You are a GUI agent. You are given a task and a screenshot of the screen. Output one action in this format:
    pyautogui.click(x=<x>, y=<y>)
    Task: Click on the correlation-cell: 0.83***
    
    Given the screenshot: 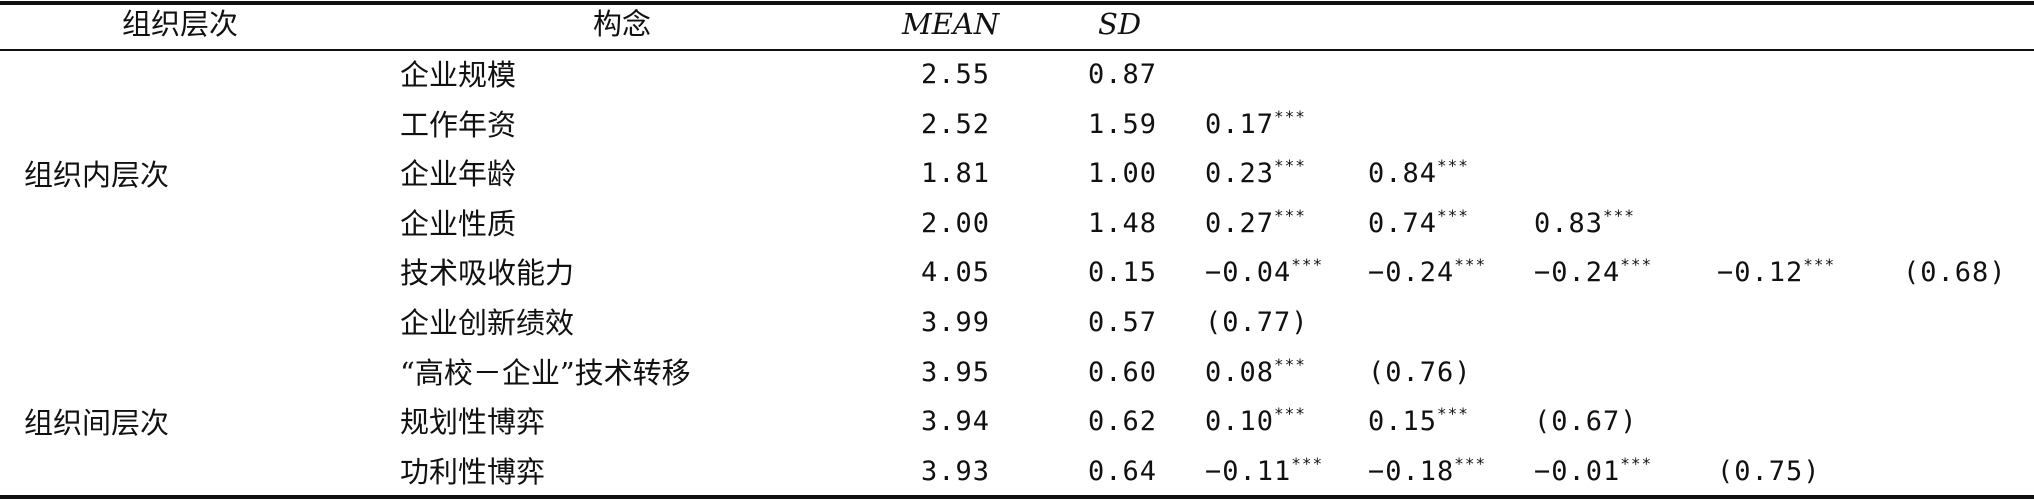 What is the action you would take?
    pyautogui.click(x=1584, y=225)
    